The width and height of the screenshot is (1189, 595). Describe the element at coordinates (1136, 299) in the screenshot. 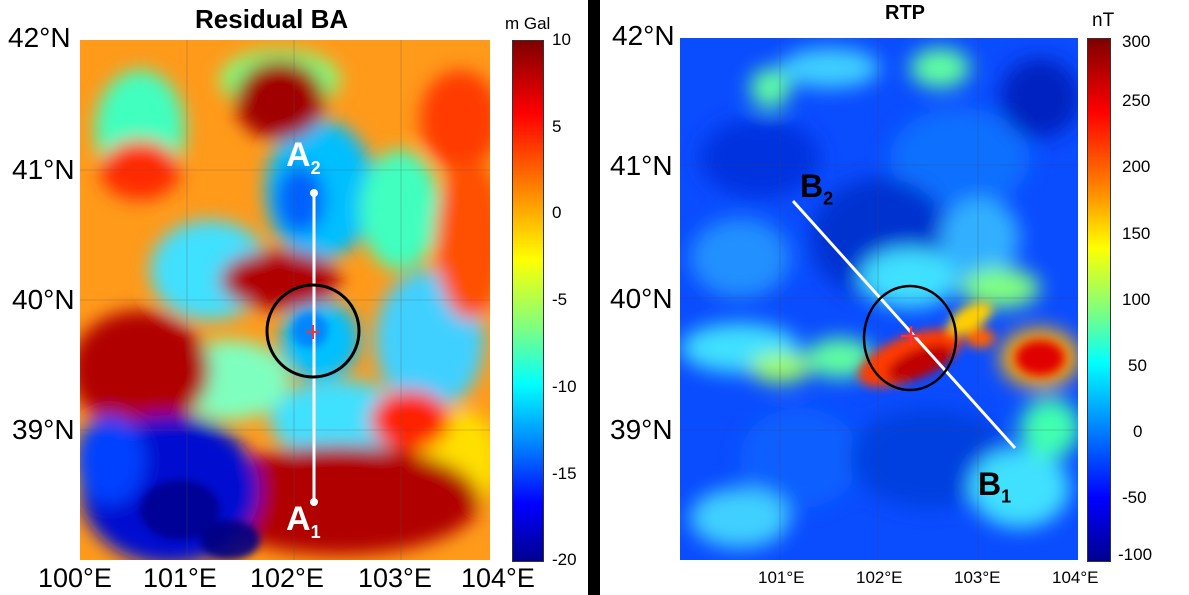

I see `cb-right-tick-100: 100` at that location.